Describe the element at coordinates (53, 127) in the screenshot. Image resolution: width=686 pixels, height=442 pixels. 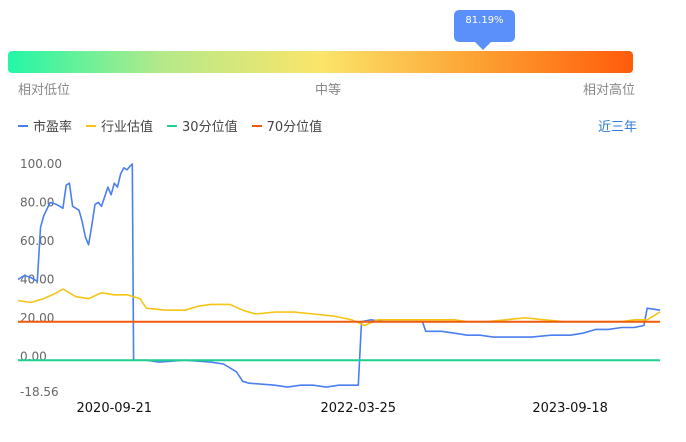
I see `legend-label: 市盈率` at that location.